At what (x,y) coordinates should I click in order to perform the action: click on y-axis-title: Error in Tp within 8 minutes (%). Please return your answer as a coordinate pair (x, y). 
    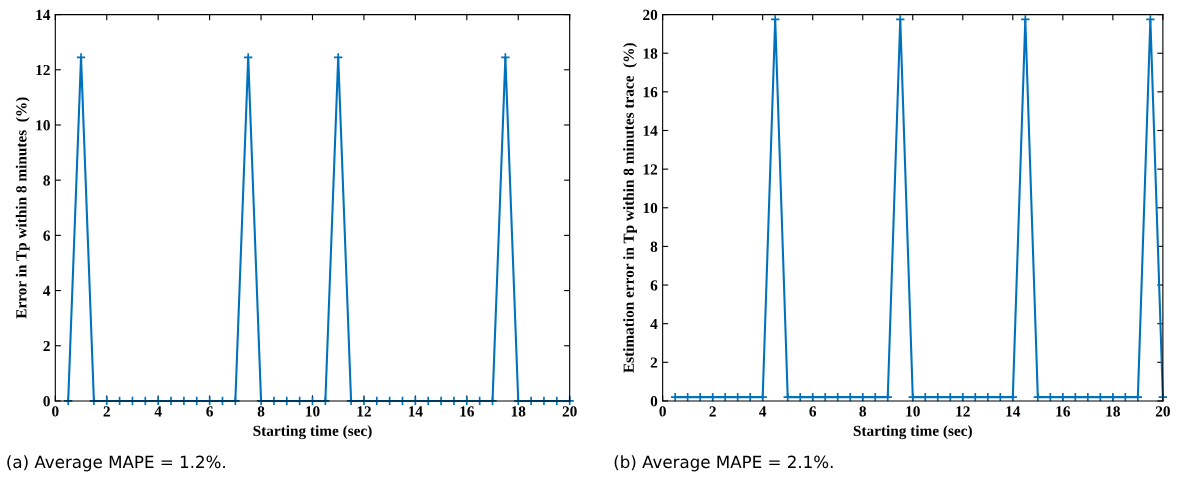
    Looking at the image, I should click on (22, 208).